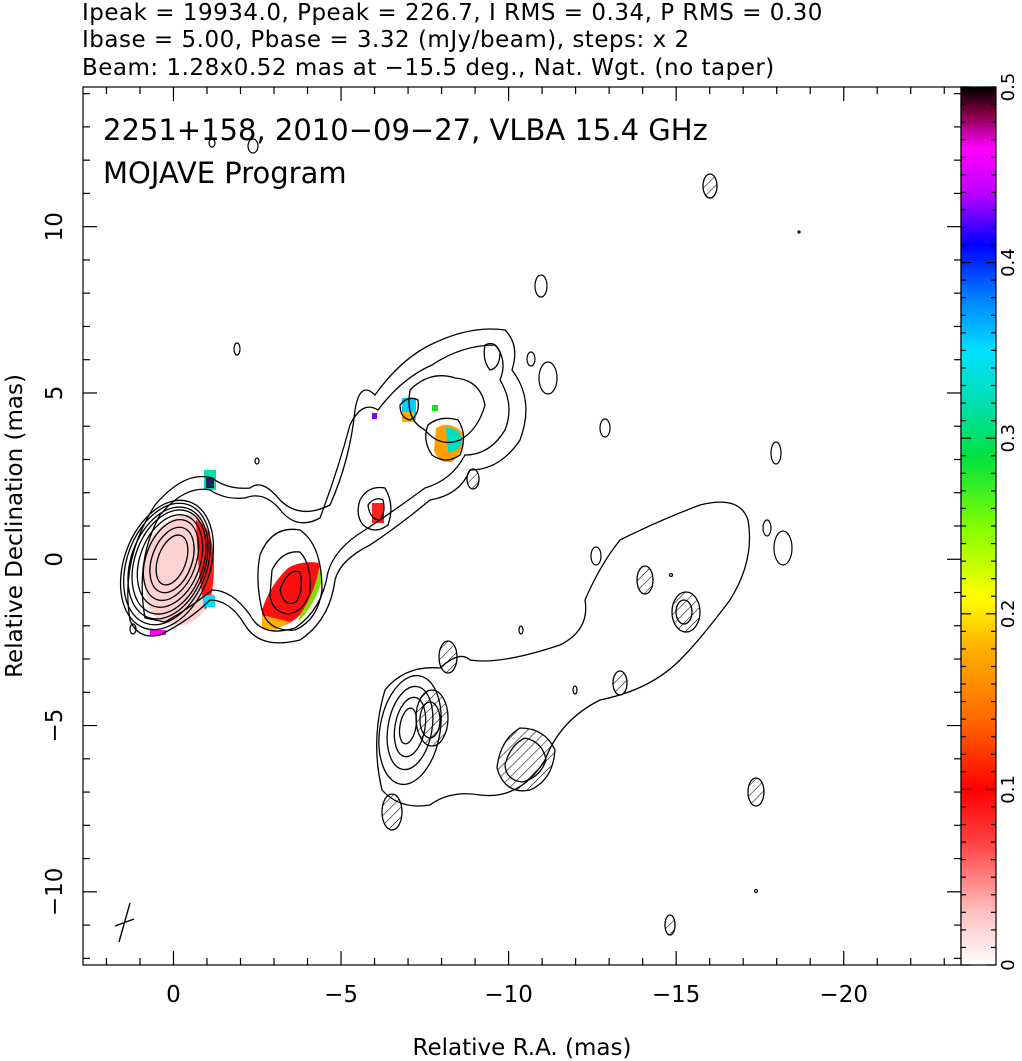 This screenshot has height=1061, width=1022. I want to click on colorbar-tick-label: 0.3, so click(1008, 438).